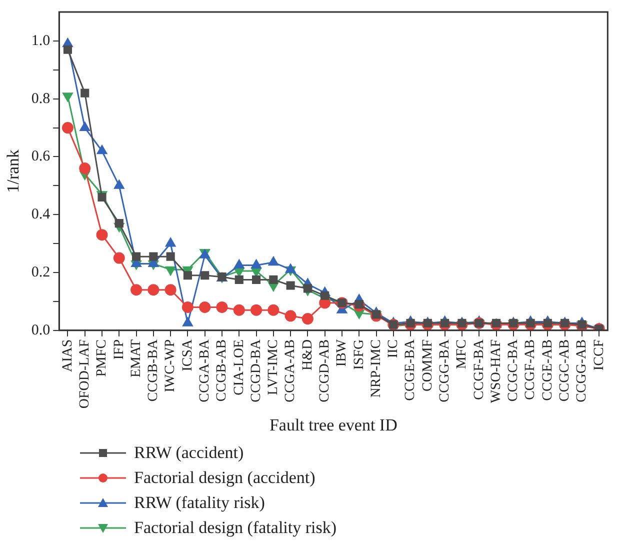 The image size is (619, 556). I want to click on x-tick-label: CCGB-BA, so click(154, 370).